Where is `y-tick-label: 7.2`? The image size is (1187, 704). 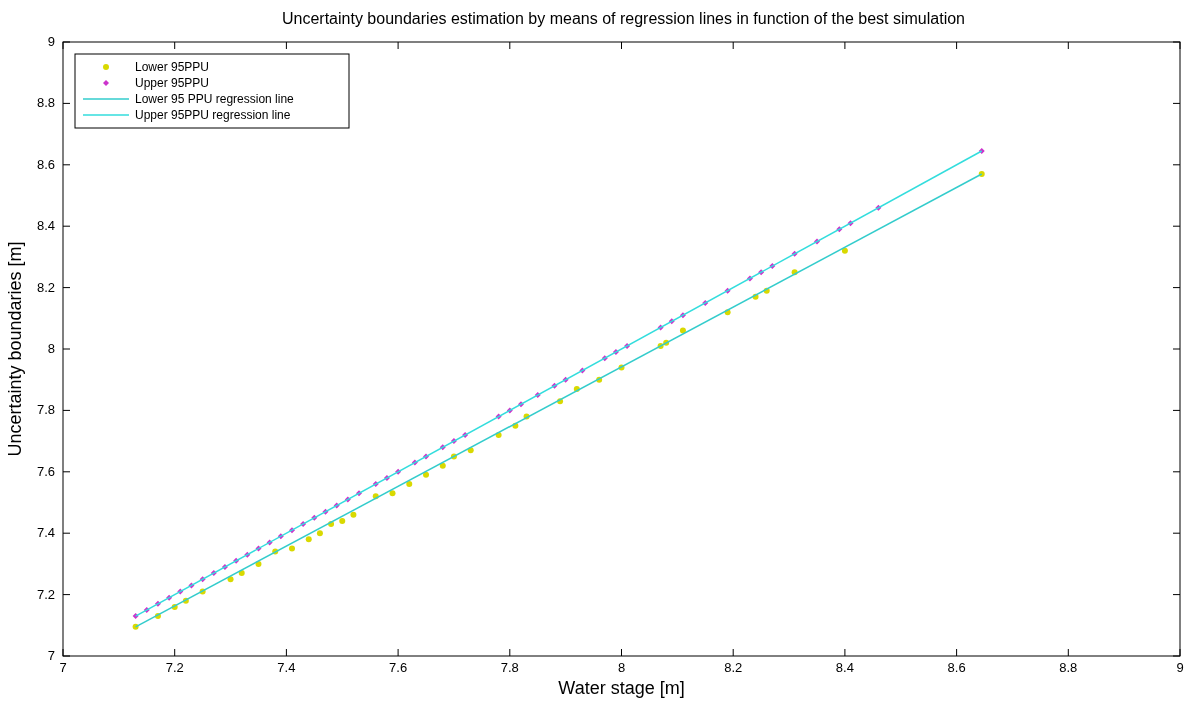 y-tick-label: 7.2 is located at coordinates (45, 594).